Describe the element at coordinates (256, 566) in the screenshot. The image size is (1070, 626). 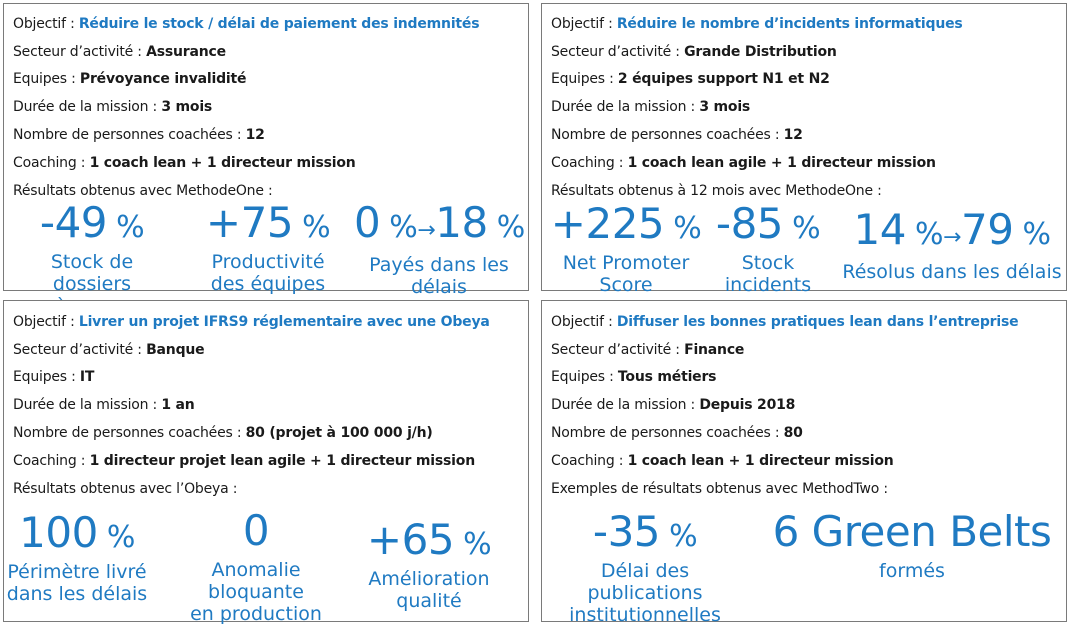
I see `metric-anomalie-bloquante: 0 Anomalie bloquante en production` at that location.